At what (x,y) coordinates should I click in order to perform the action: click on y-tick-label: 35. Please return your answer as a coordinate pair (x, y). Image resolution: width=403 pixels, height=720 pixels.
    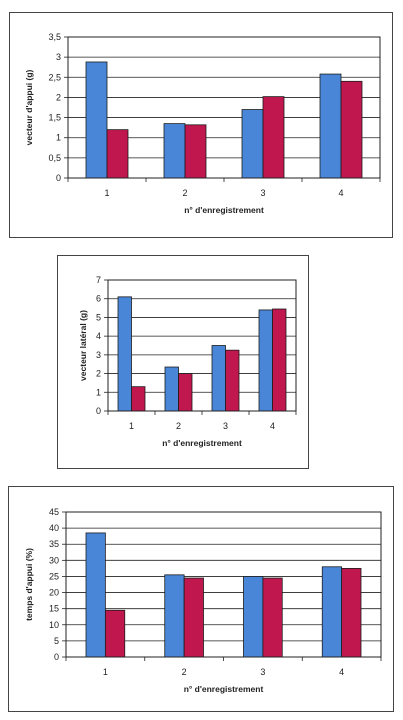
    Looking at the image, I should click on (54, 544).